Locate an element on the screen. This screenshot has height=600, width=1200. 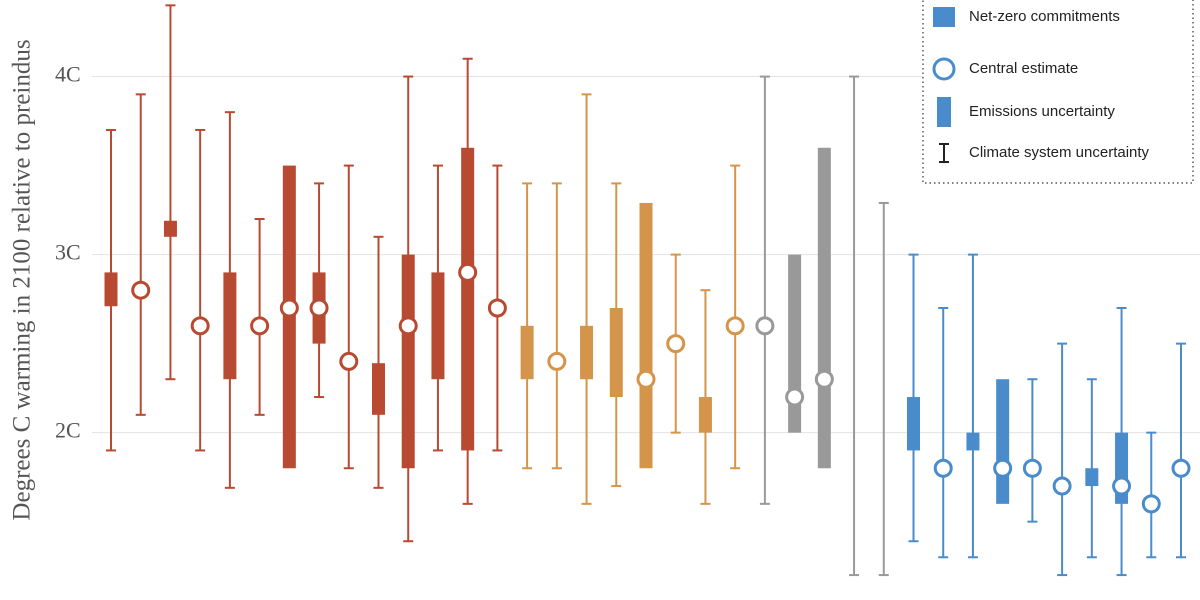
legend-label: Net-zero commitments is located at coordinates (1044, 16).